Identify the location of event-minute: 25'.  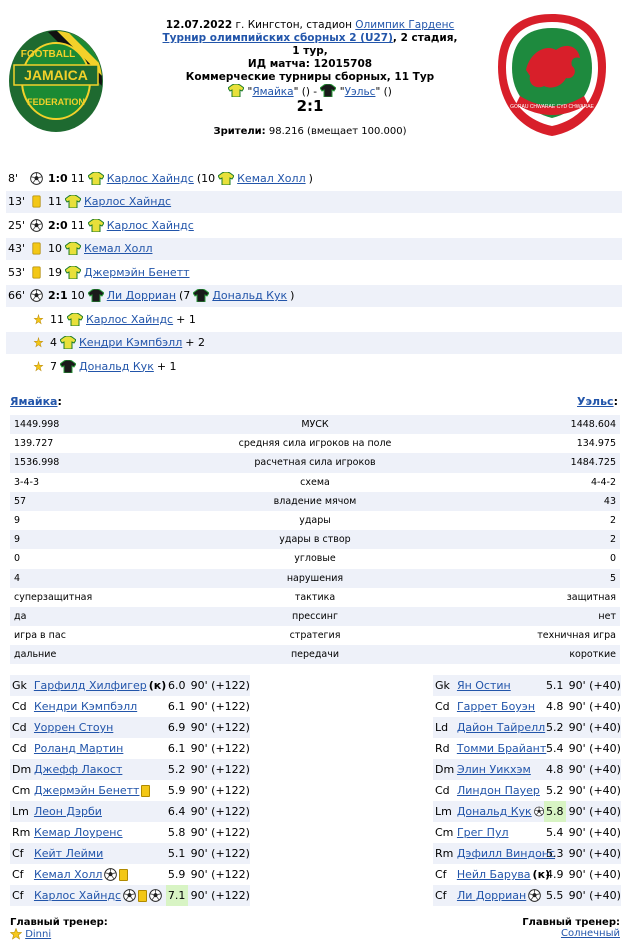
(17, 225).